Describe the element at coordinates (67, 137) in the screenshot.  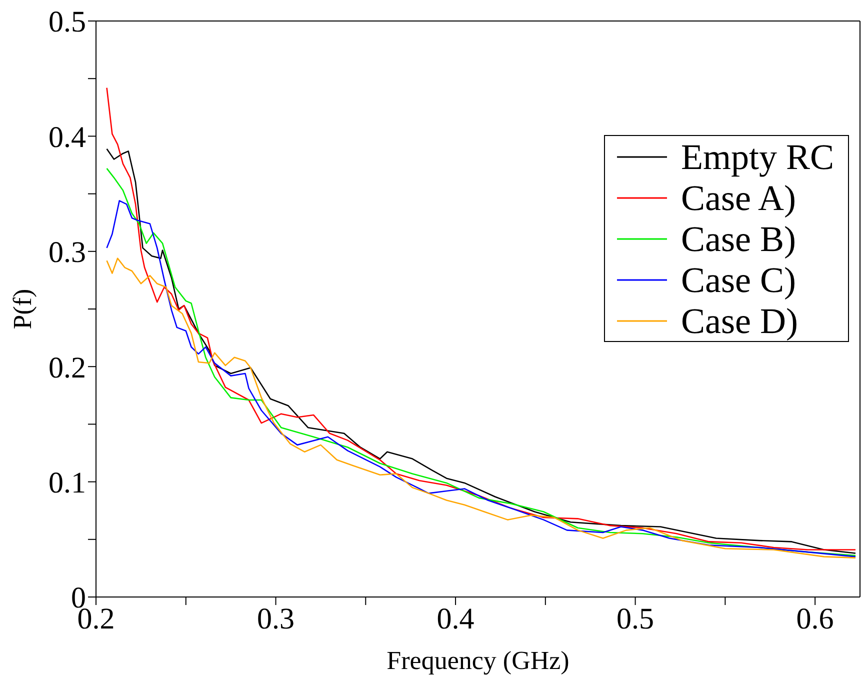
I see `y-tick-label: 0.4` at that location.